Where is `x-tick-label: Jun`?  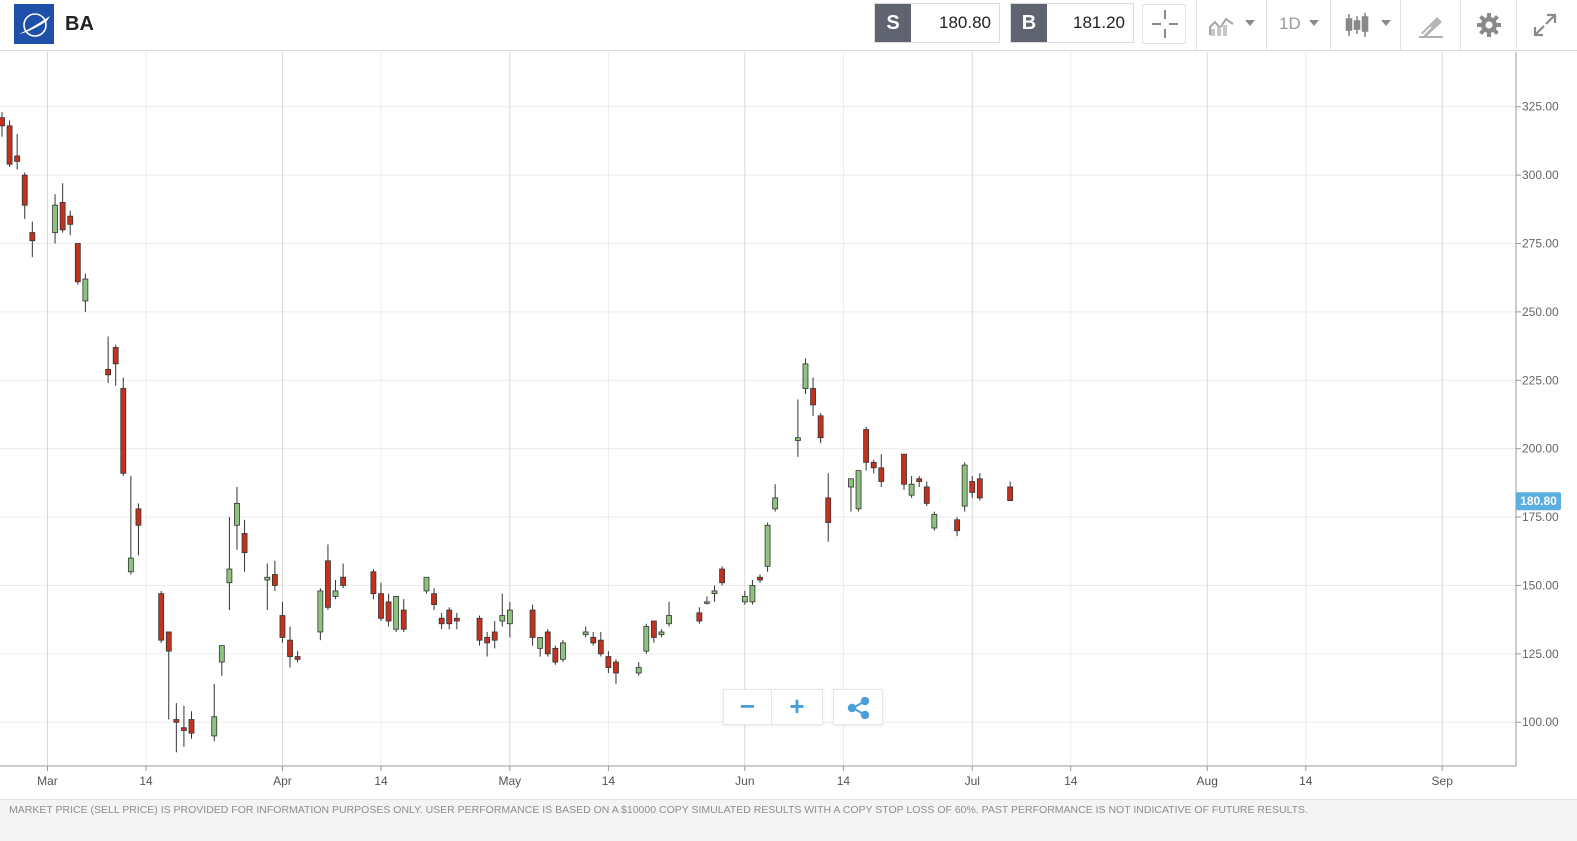 x-tick-label: Jun is located at coordinates (744, 781).